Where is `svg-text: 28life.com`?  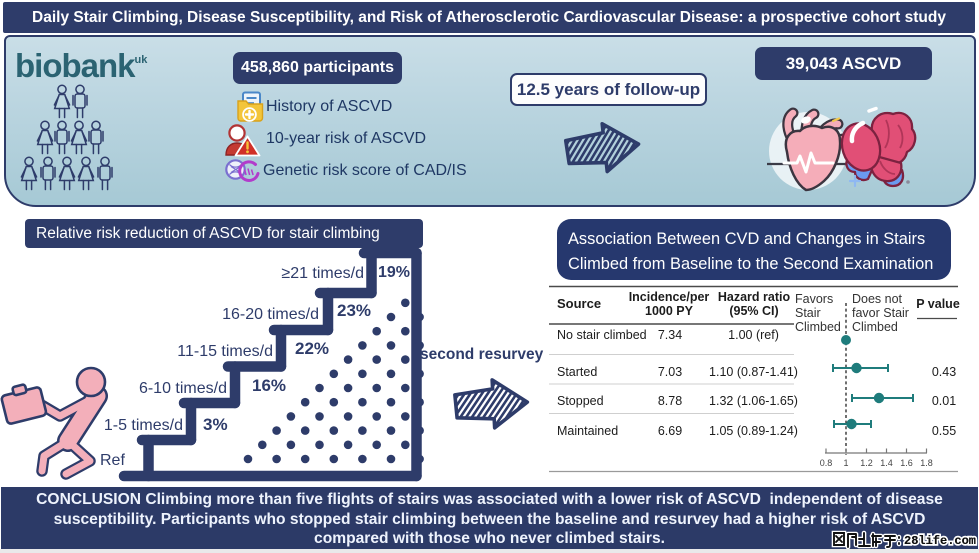 svg-text: 28life.com is located at coordinates (940, 541).